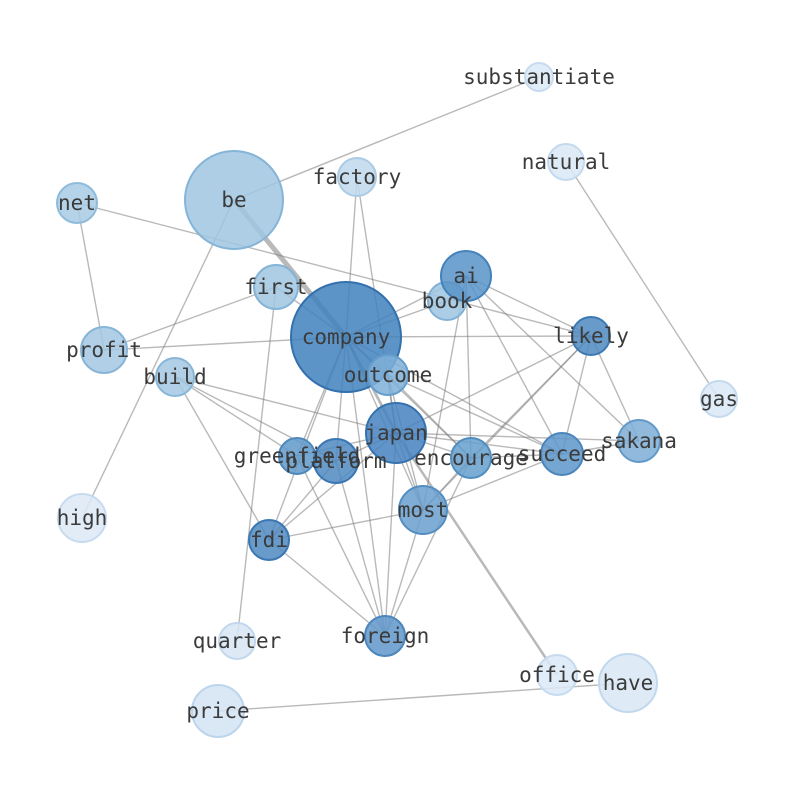 Image resolution: width=794 pixels, height=790 pixels. I want to click on node-label-high: high, so click(82, 518).